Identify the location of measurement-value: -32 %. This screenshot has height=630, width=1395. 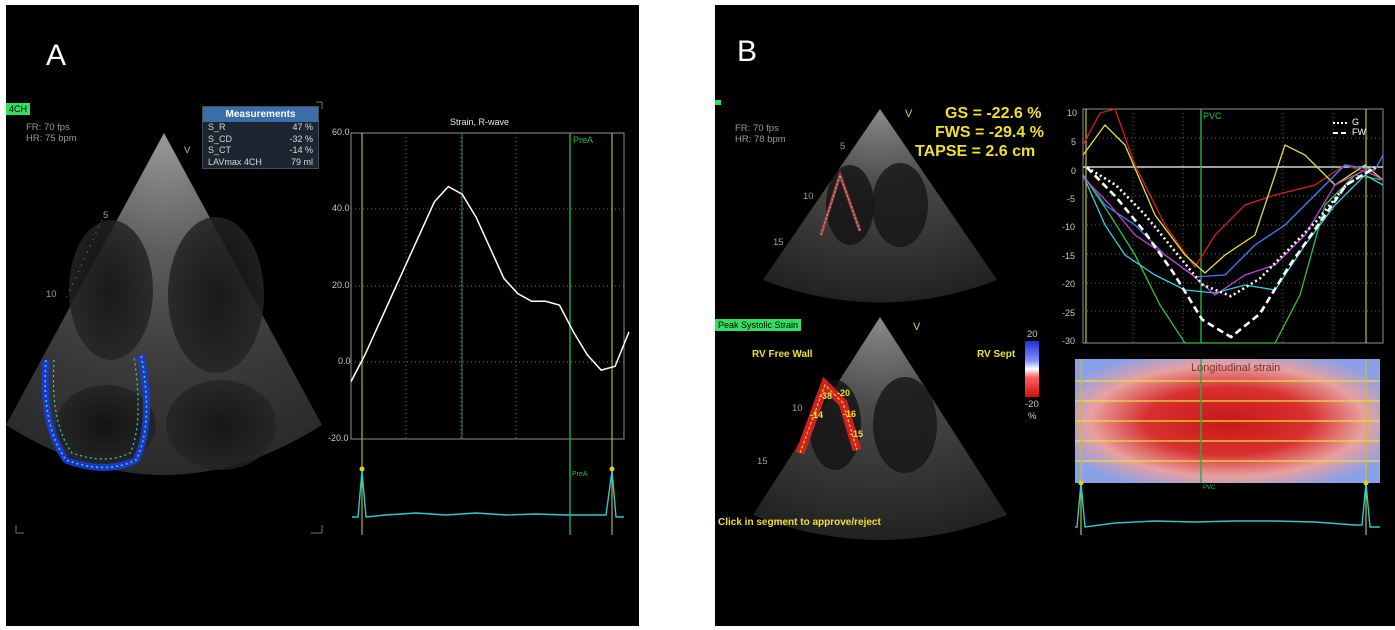
(301, 138).